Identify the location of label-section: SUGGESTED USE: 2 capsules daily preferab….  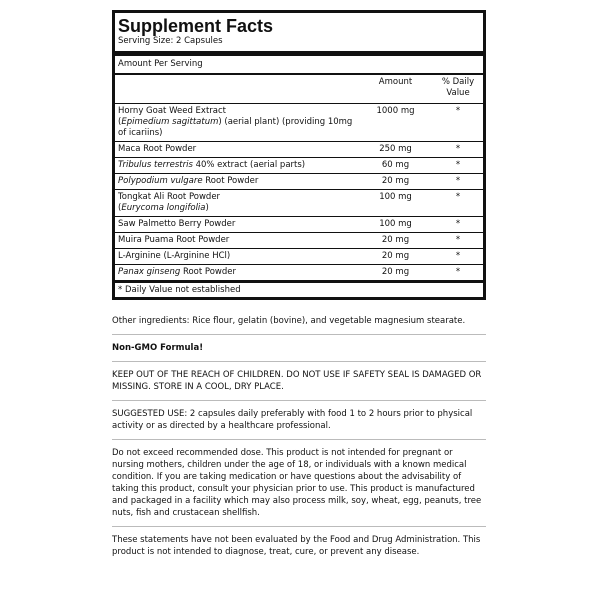
(299, 420).